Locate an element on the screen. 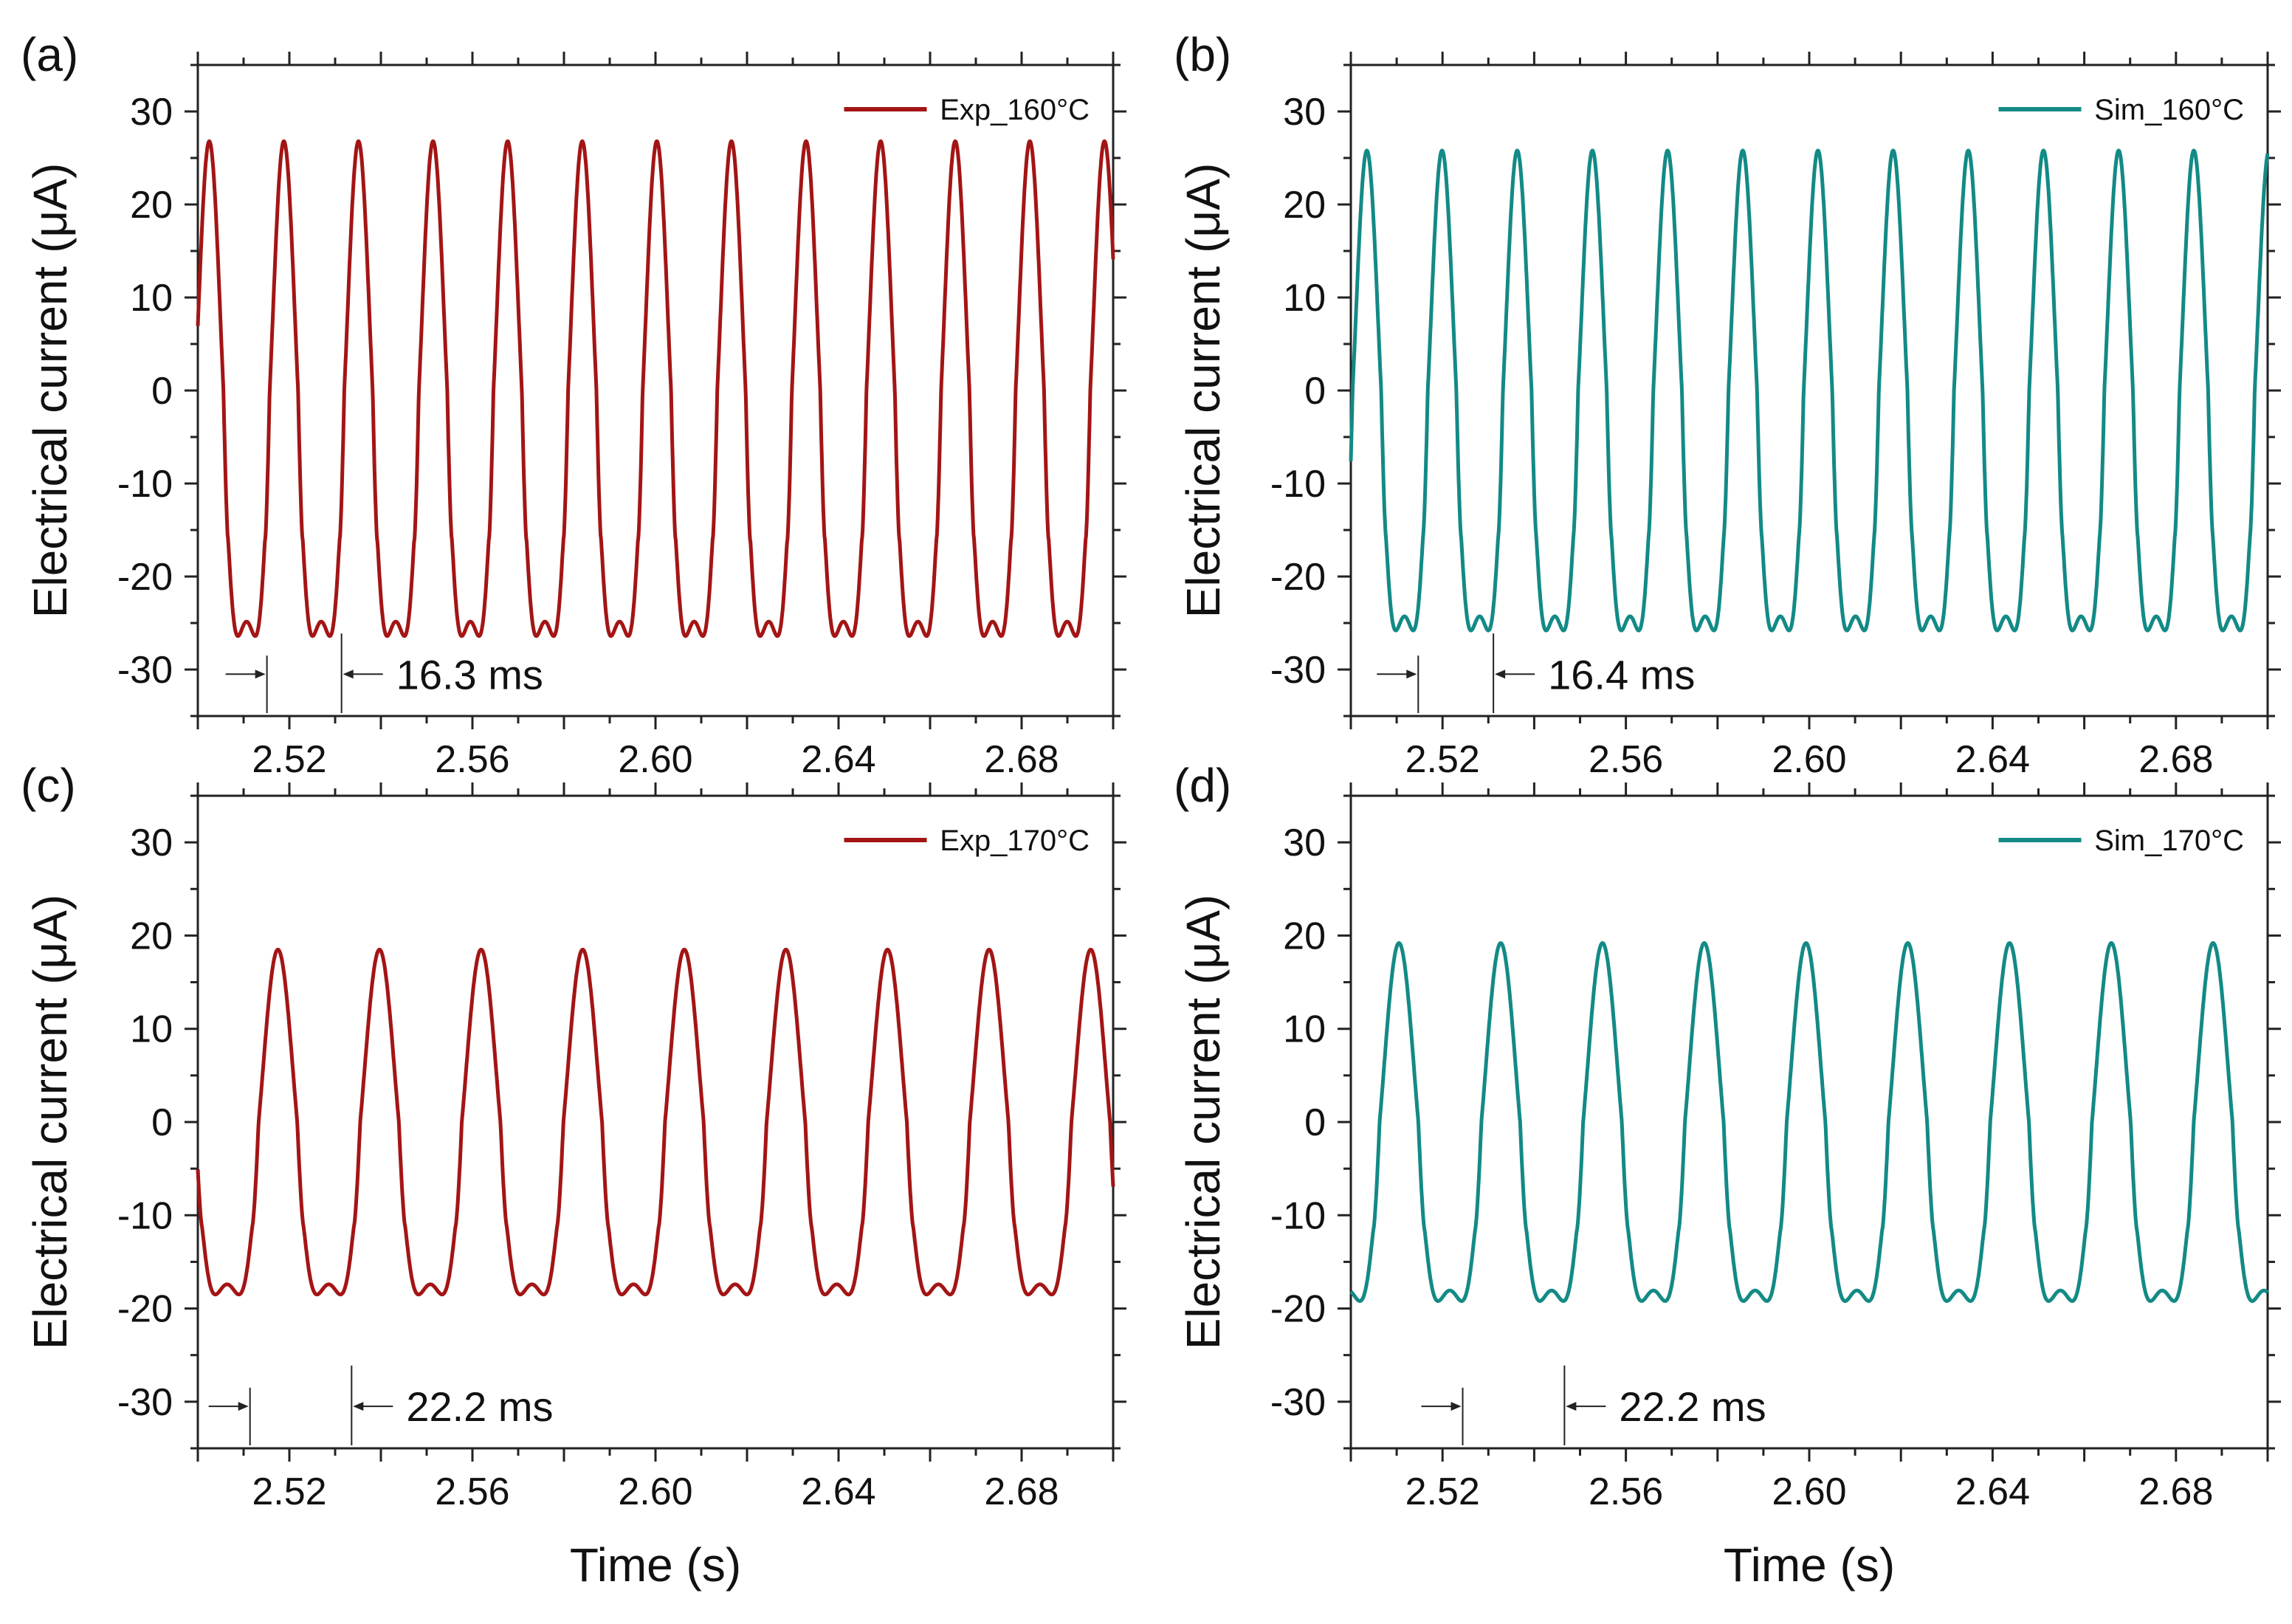 This screenshot has width=2292, height=1624. legend-label: Sim_160°C is located at coordinates (2169, 110).